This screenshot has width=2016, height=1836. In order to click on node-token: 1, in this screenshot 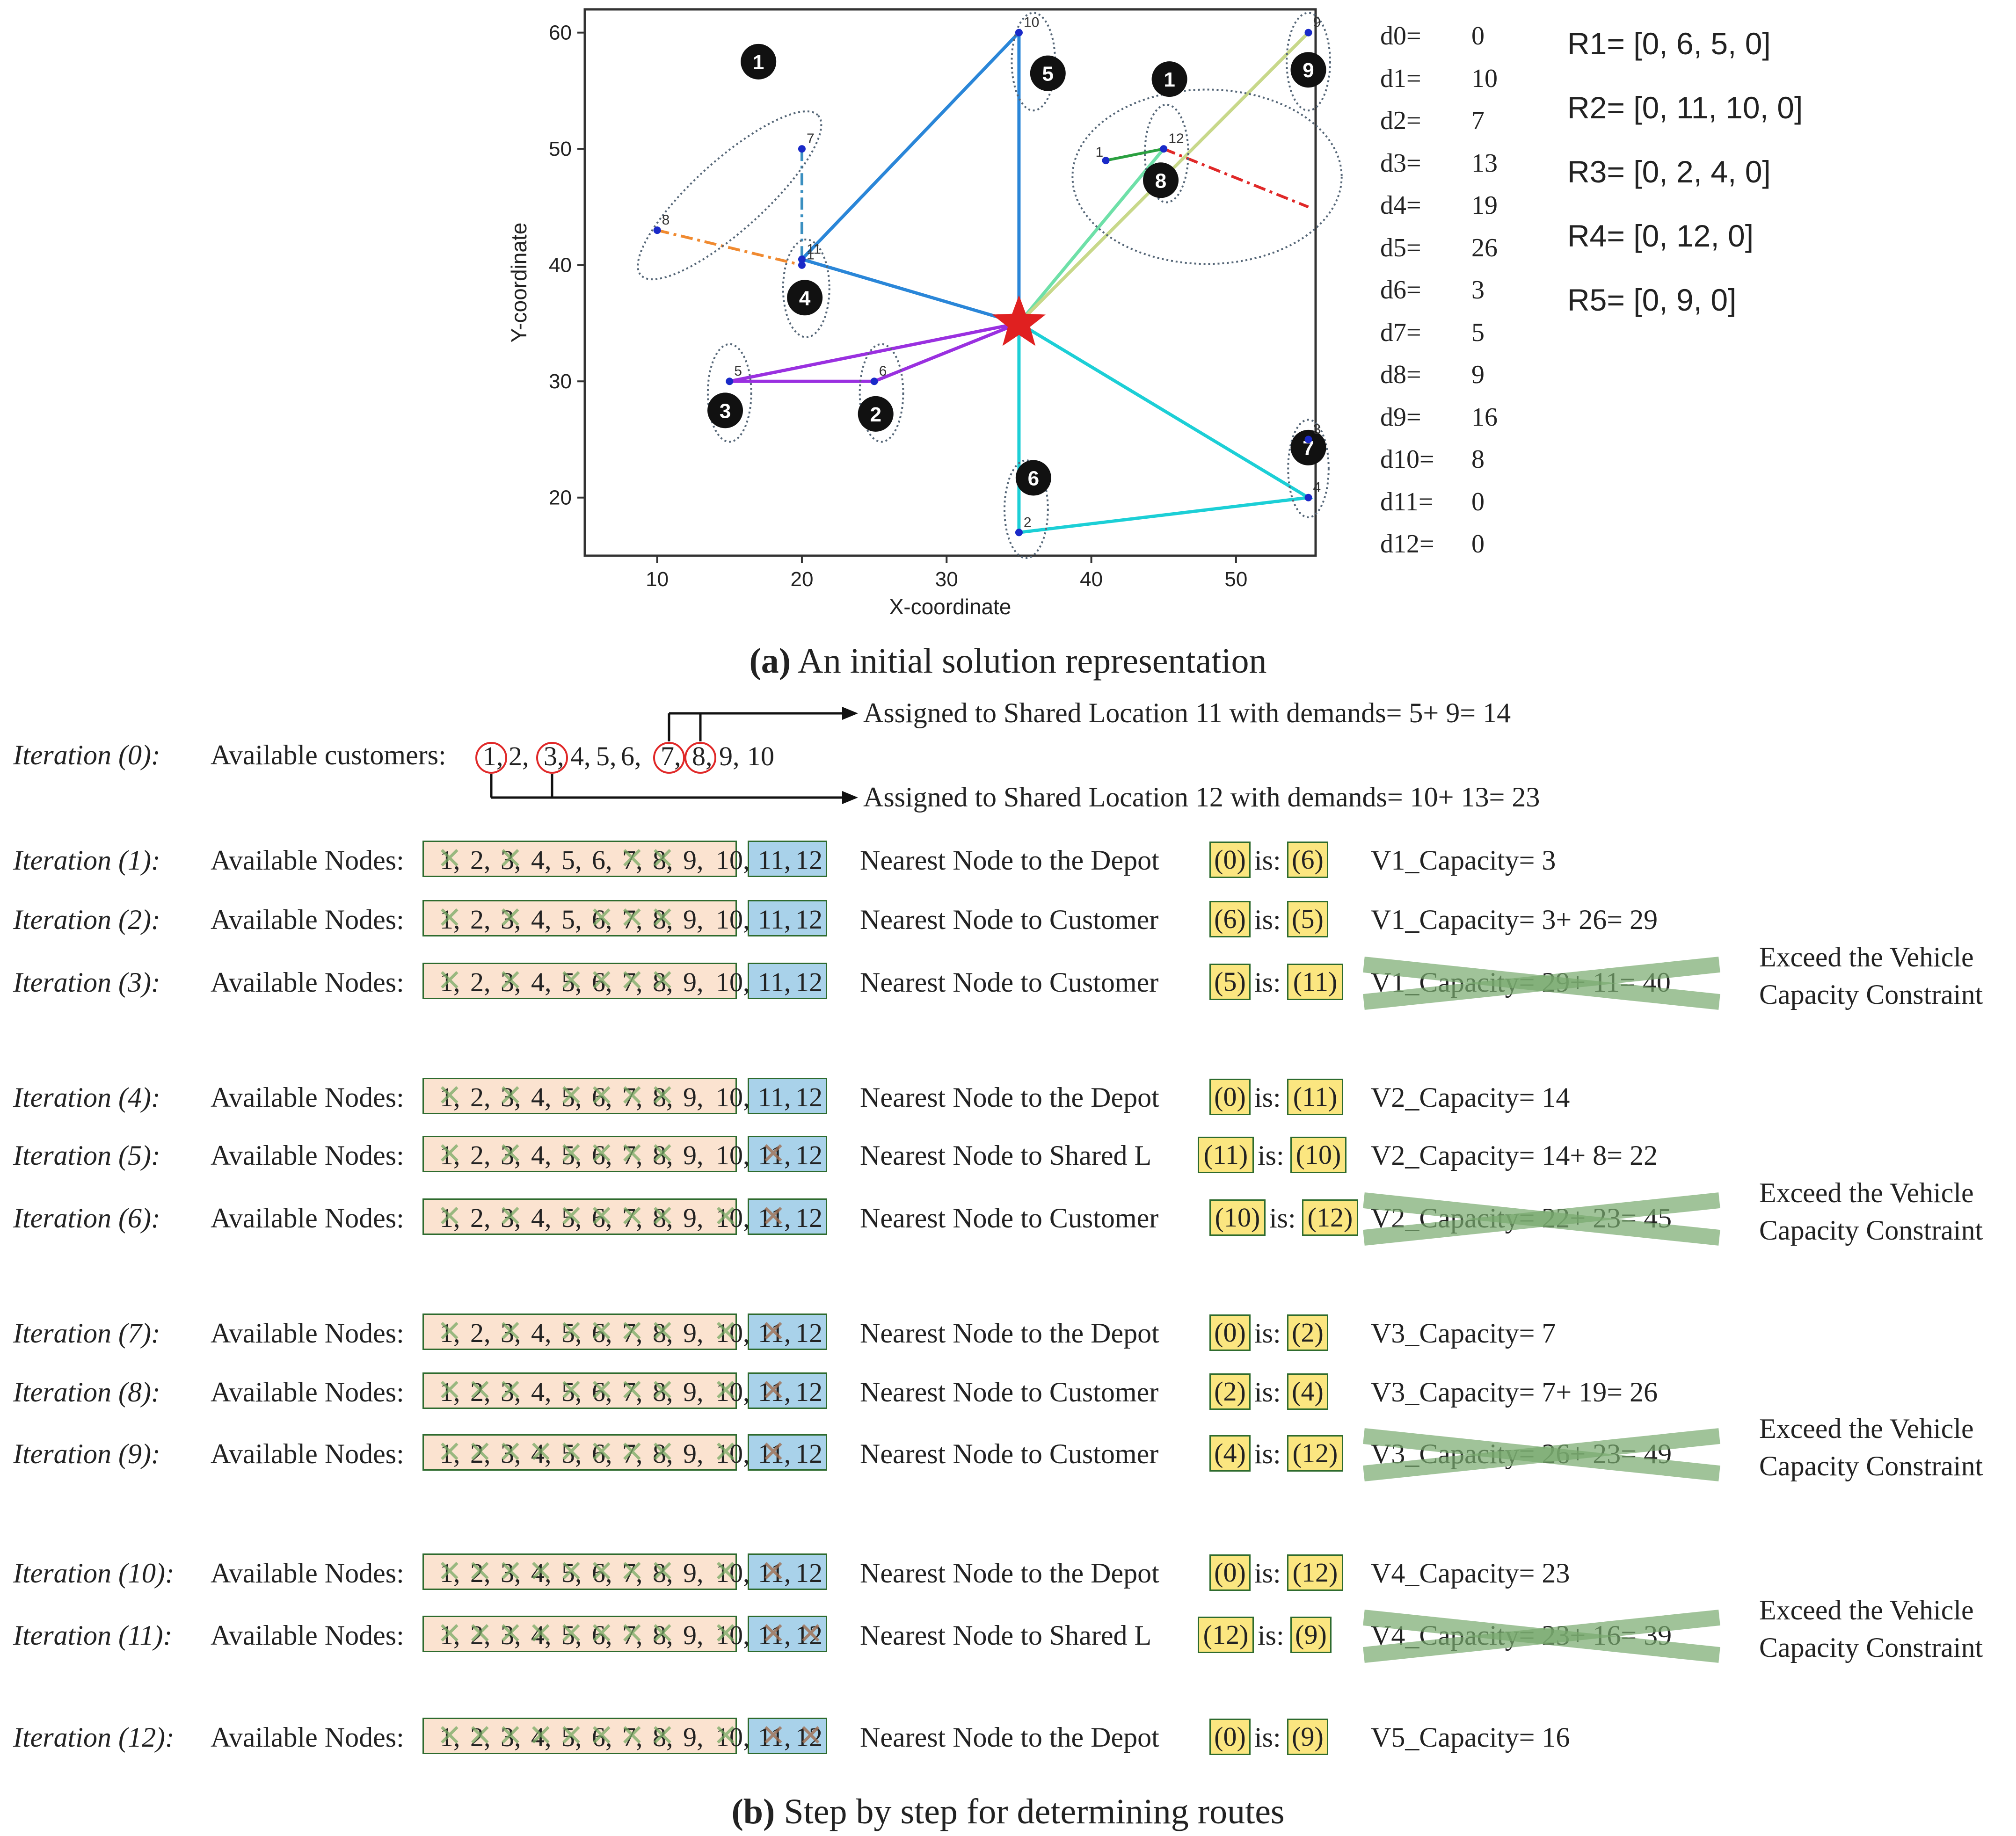, I will do `click(450, 1737)`.